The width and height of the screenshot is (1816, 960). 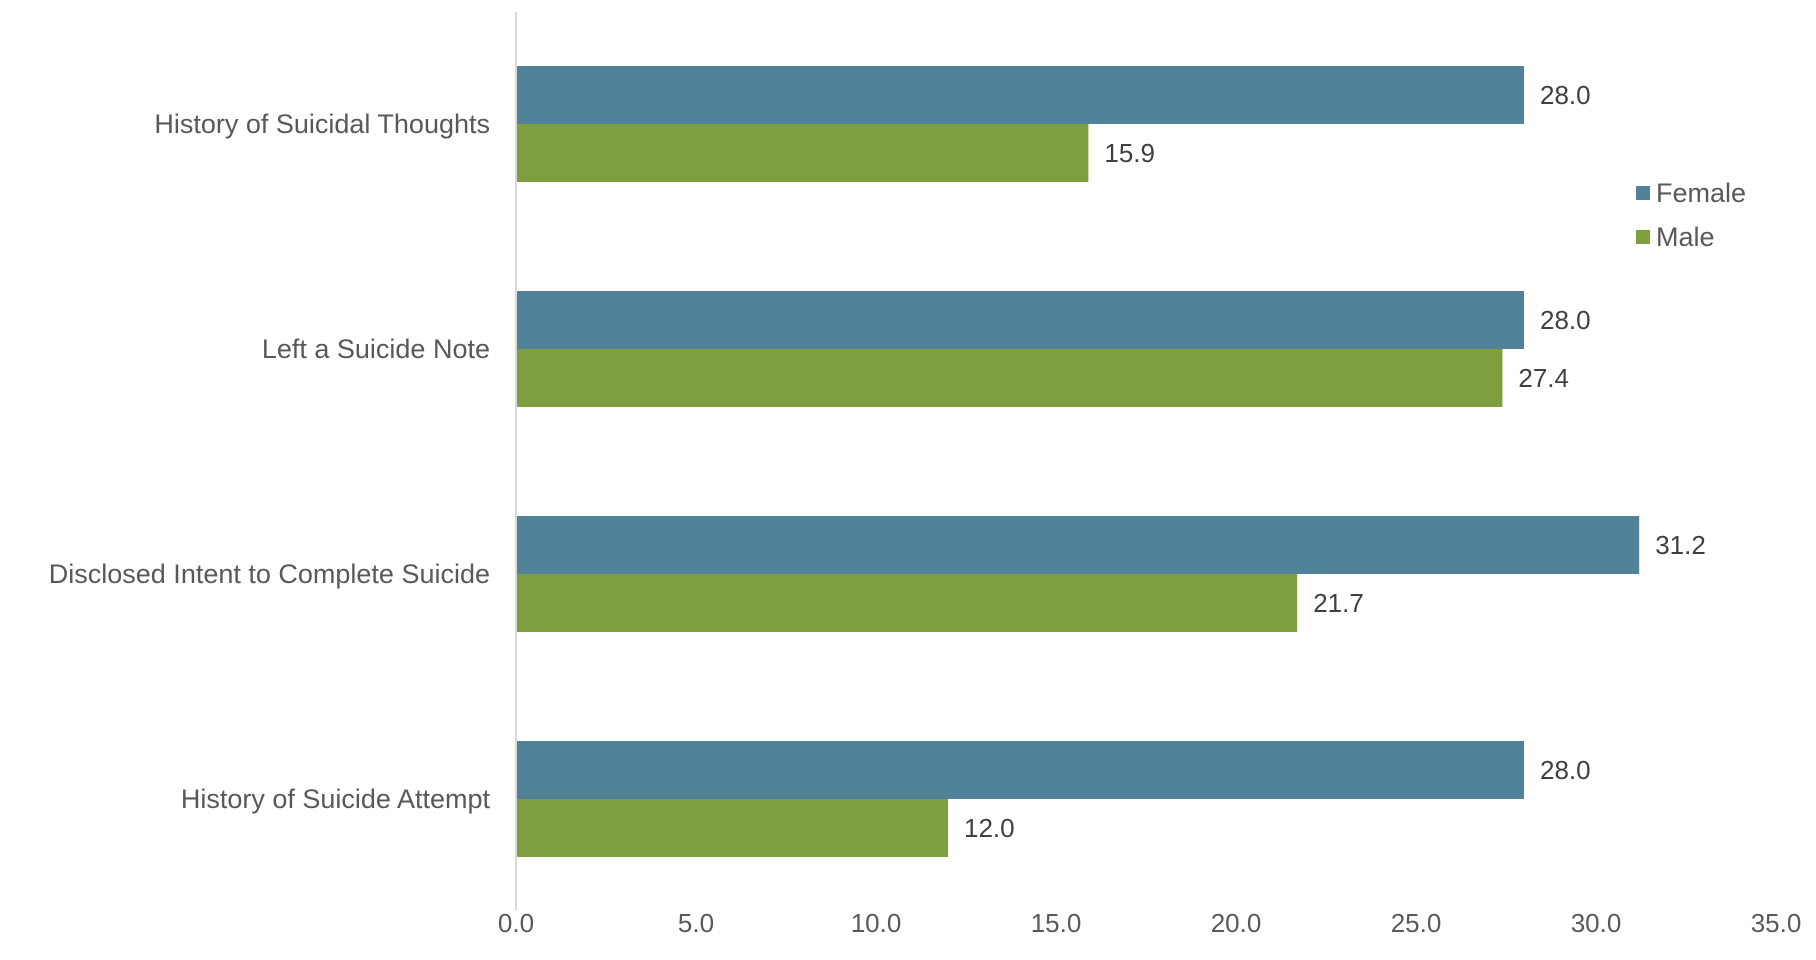 I want to click on category-label-history-of-suicidal-thoughts: History of Suicidal Thoughts, so click(x=322, y=124).